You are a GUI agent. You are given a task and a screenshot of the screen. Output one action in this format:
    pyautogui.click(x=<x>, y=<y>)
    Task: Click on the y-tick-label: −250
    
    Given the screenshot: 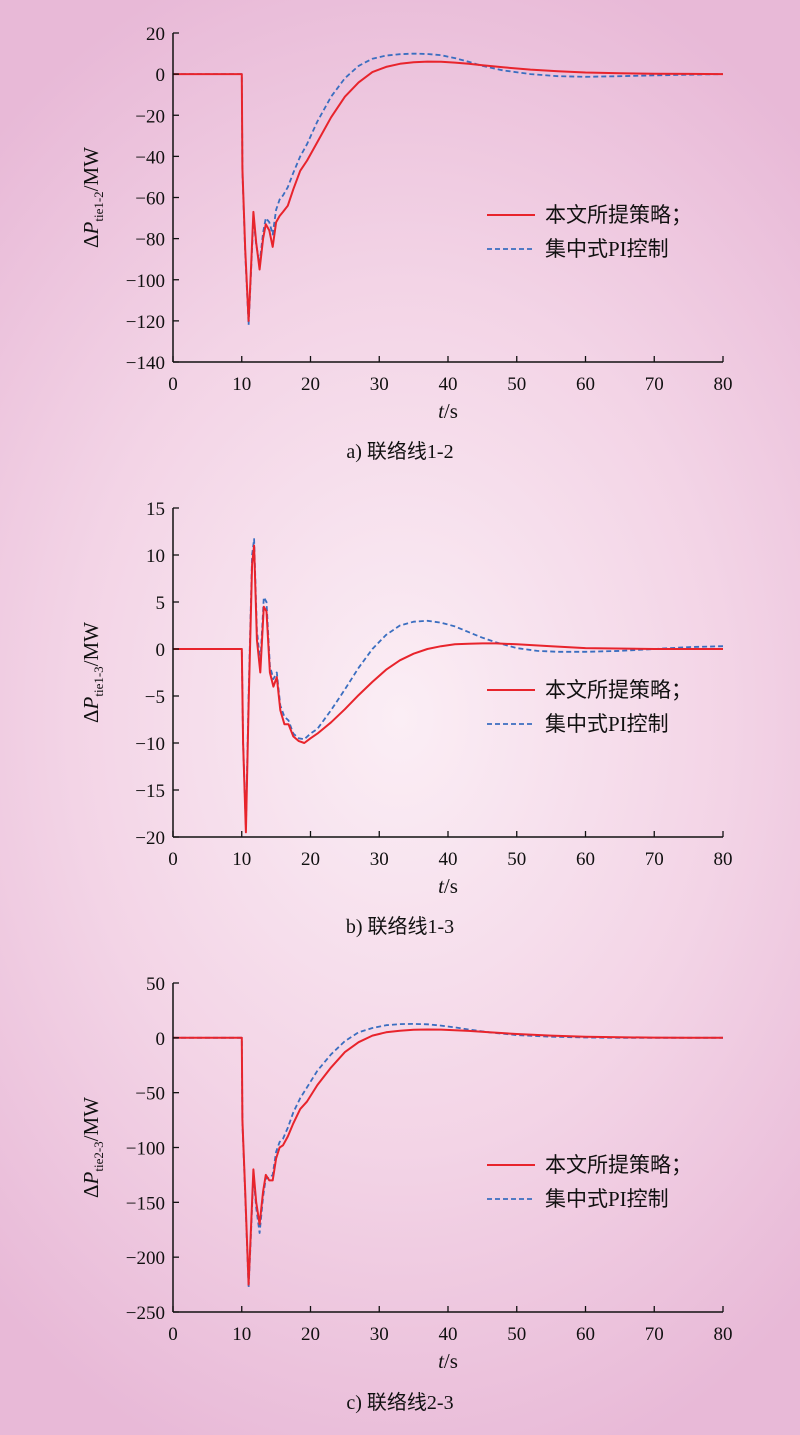 What is the action you would take?
    pyautogui.click(x=145, y=1313)
    